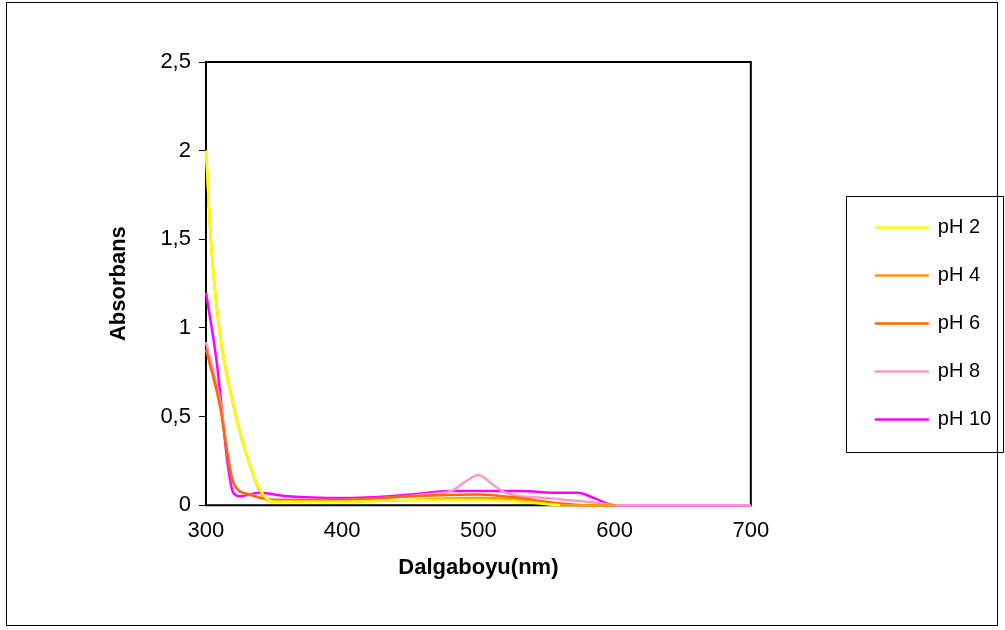 Image resolution: width=1005 pixels, height=630 pixels. What do you see at coordinates (478, 530) in the screenshot?
I see `x-tick-label: 500` at bounding box center [478, 530].